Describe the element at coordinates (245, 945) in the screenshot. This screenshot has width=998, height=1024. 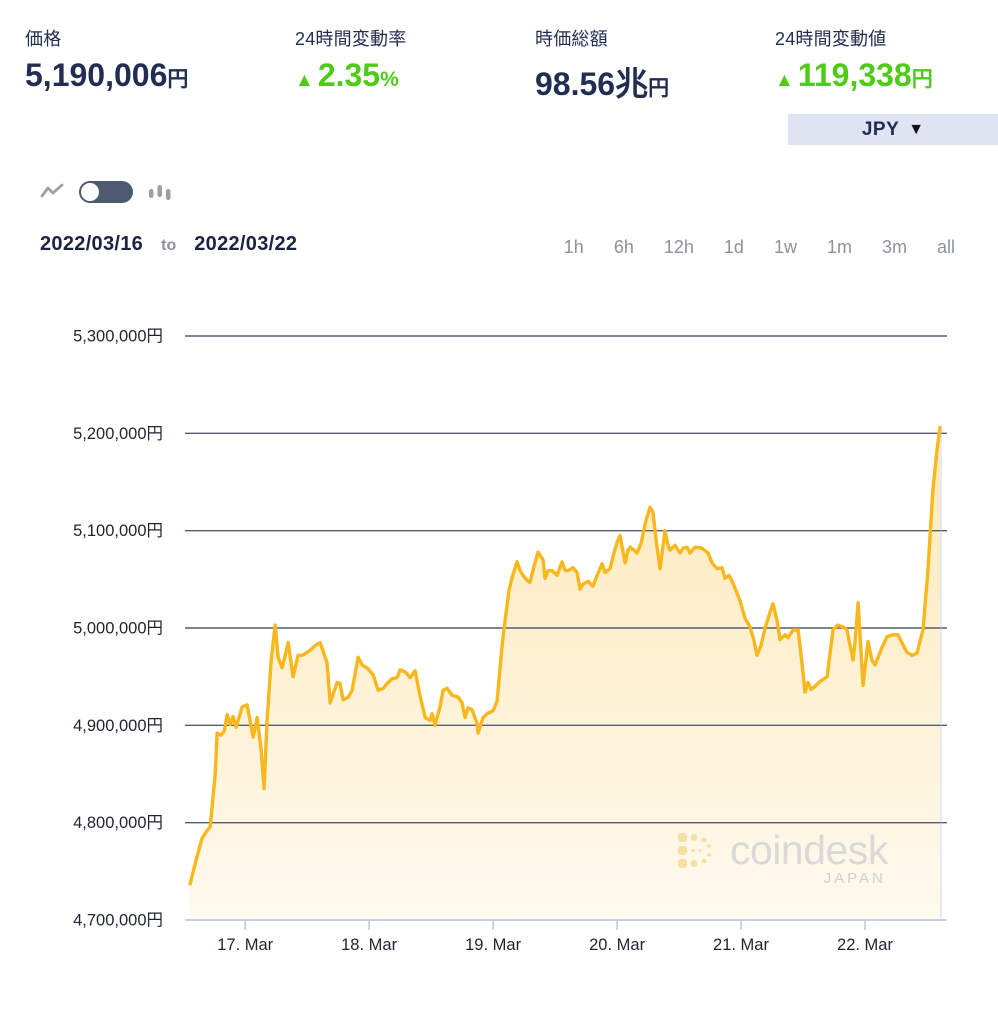
I see `x-tick-label: 17. Mar` at that location.